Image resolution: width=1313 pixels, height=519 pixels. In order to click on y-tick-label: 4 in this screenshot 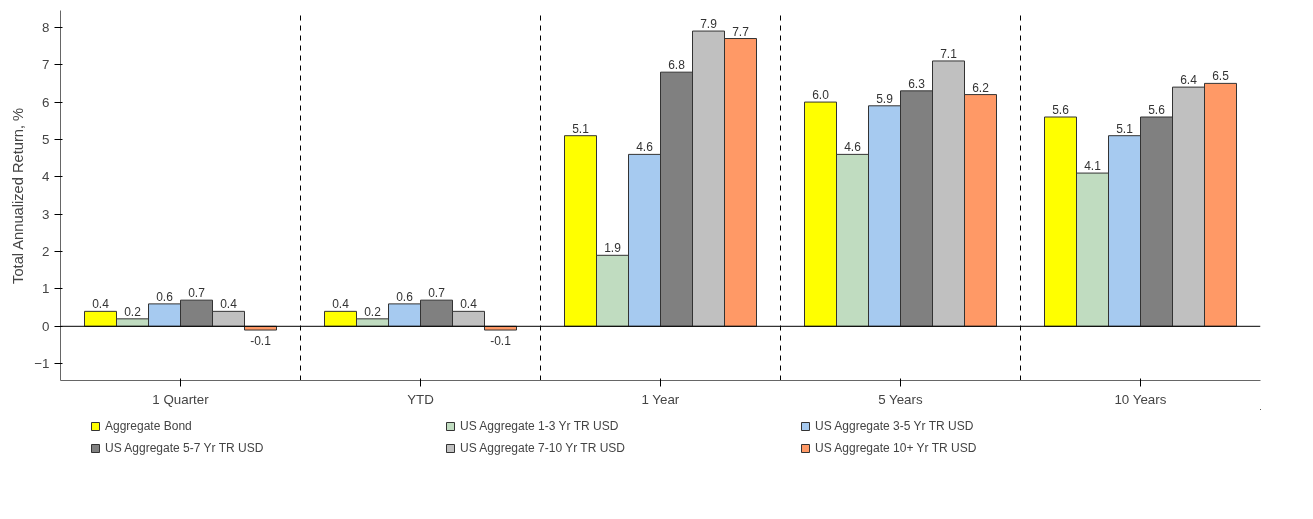, I will do `click(46, 177)`.